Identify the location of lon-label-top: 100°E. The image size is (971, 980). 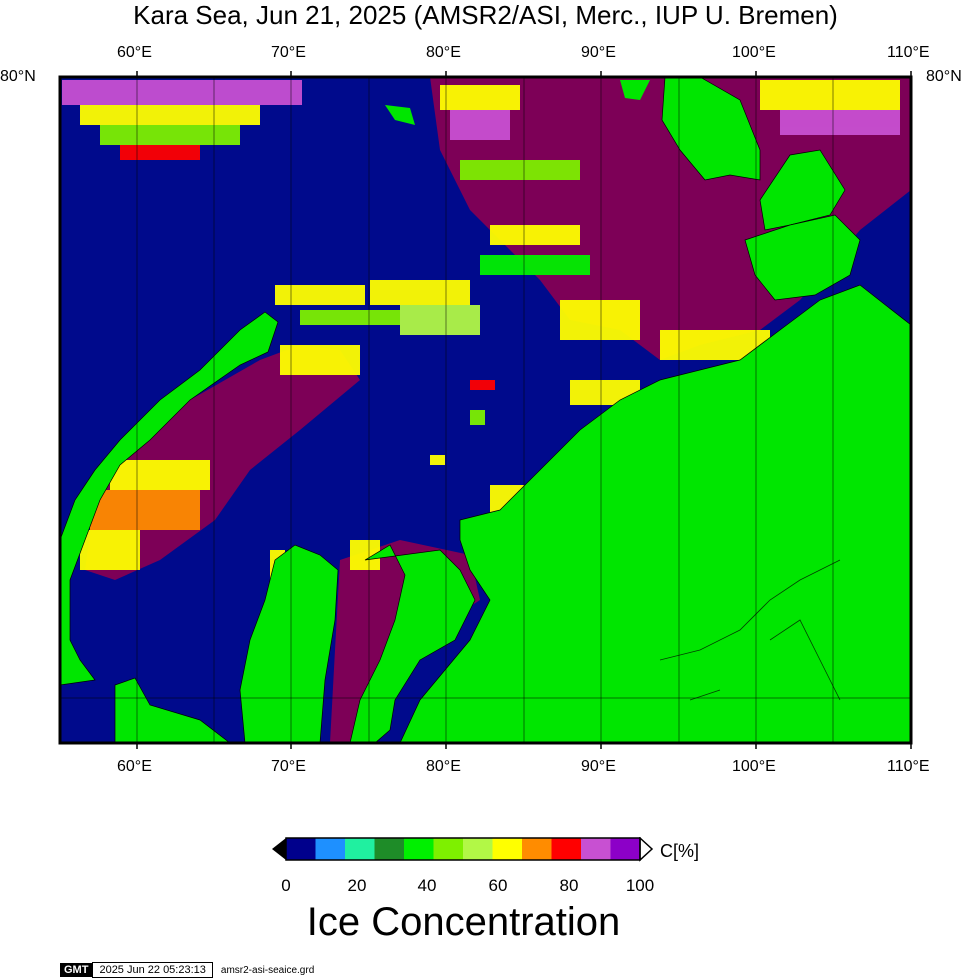
(754, 52).